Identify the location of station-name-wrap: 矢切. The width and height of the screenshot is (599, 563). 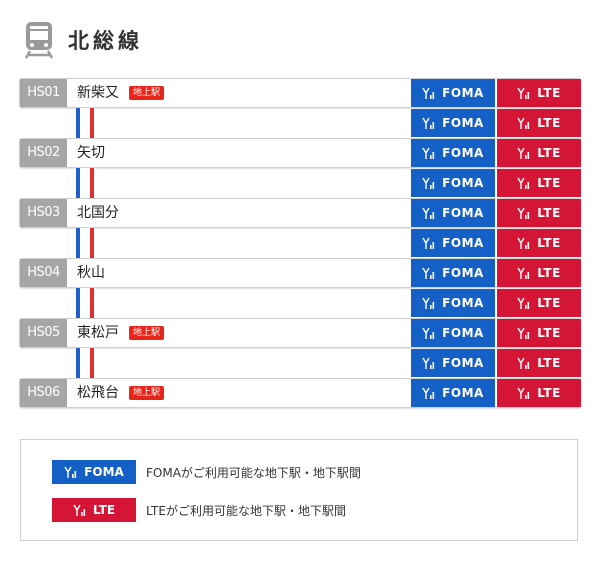
(91, 153).